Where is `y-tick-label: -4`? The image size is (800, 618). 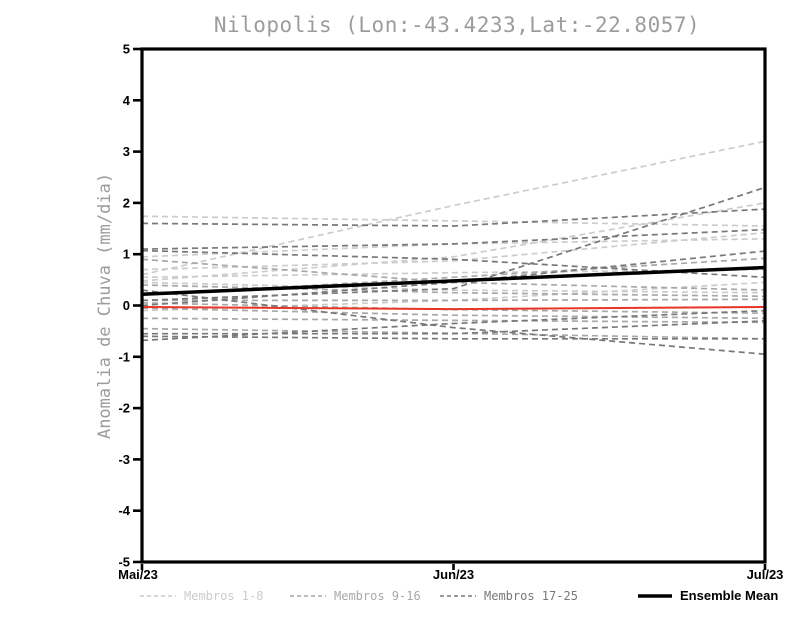 y-tick-label: -4 is located at coordinates (124, 510).